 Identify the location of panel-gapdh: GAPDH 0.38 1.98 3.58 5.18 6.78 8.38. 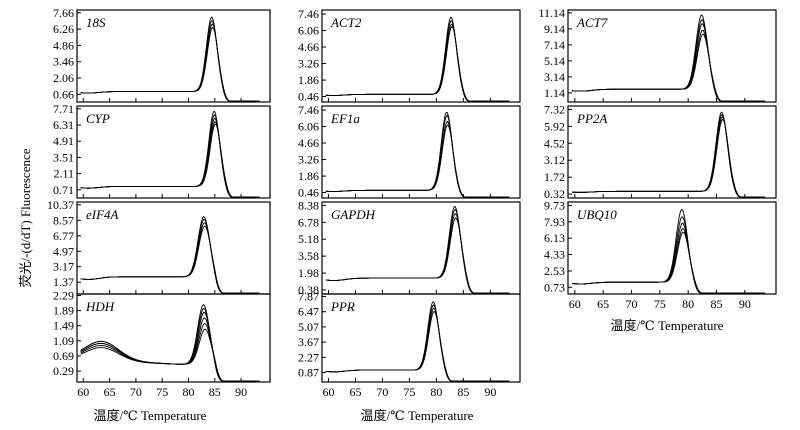
(409, 247).